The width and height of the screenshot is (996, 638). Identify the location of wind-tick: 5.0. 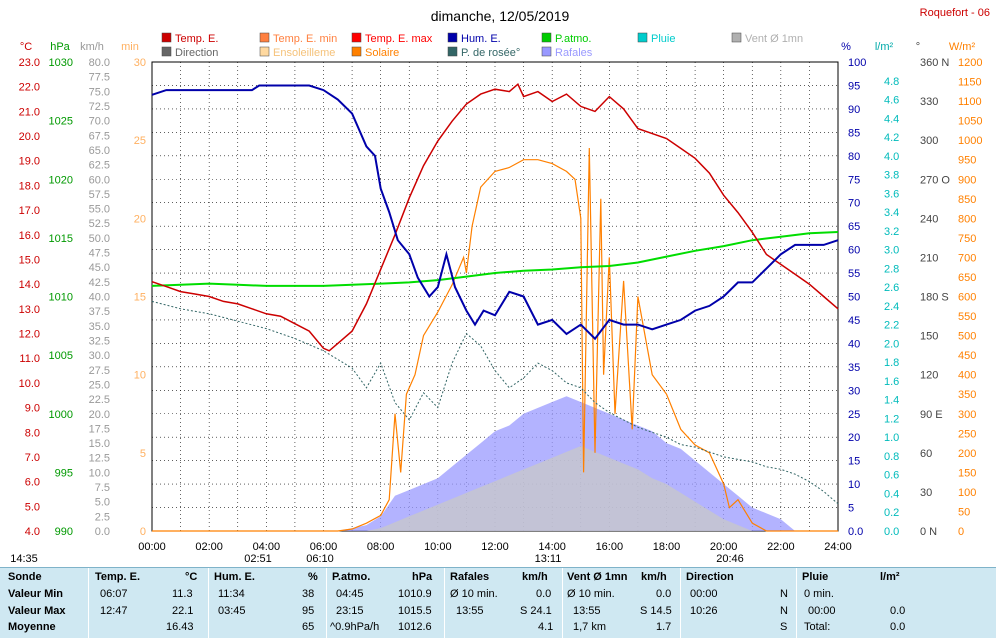
(102, 503).